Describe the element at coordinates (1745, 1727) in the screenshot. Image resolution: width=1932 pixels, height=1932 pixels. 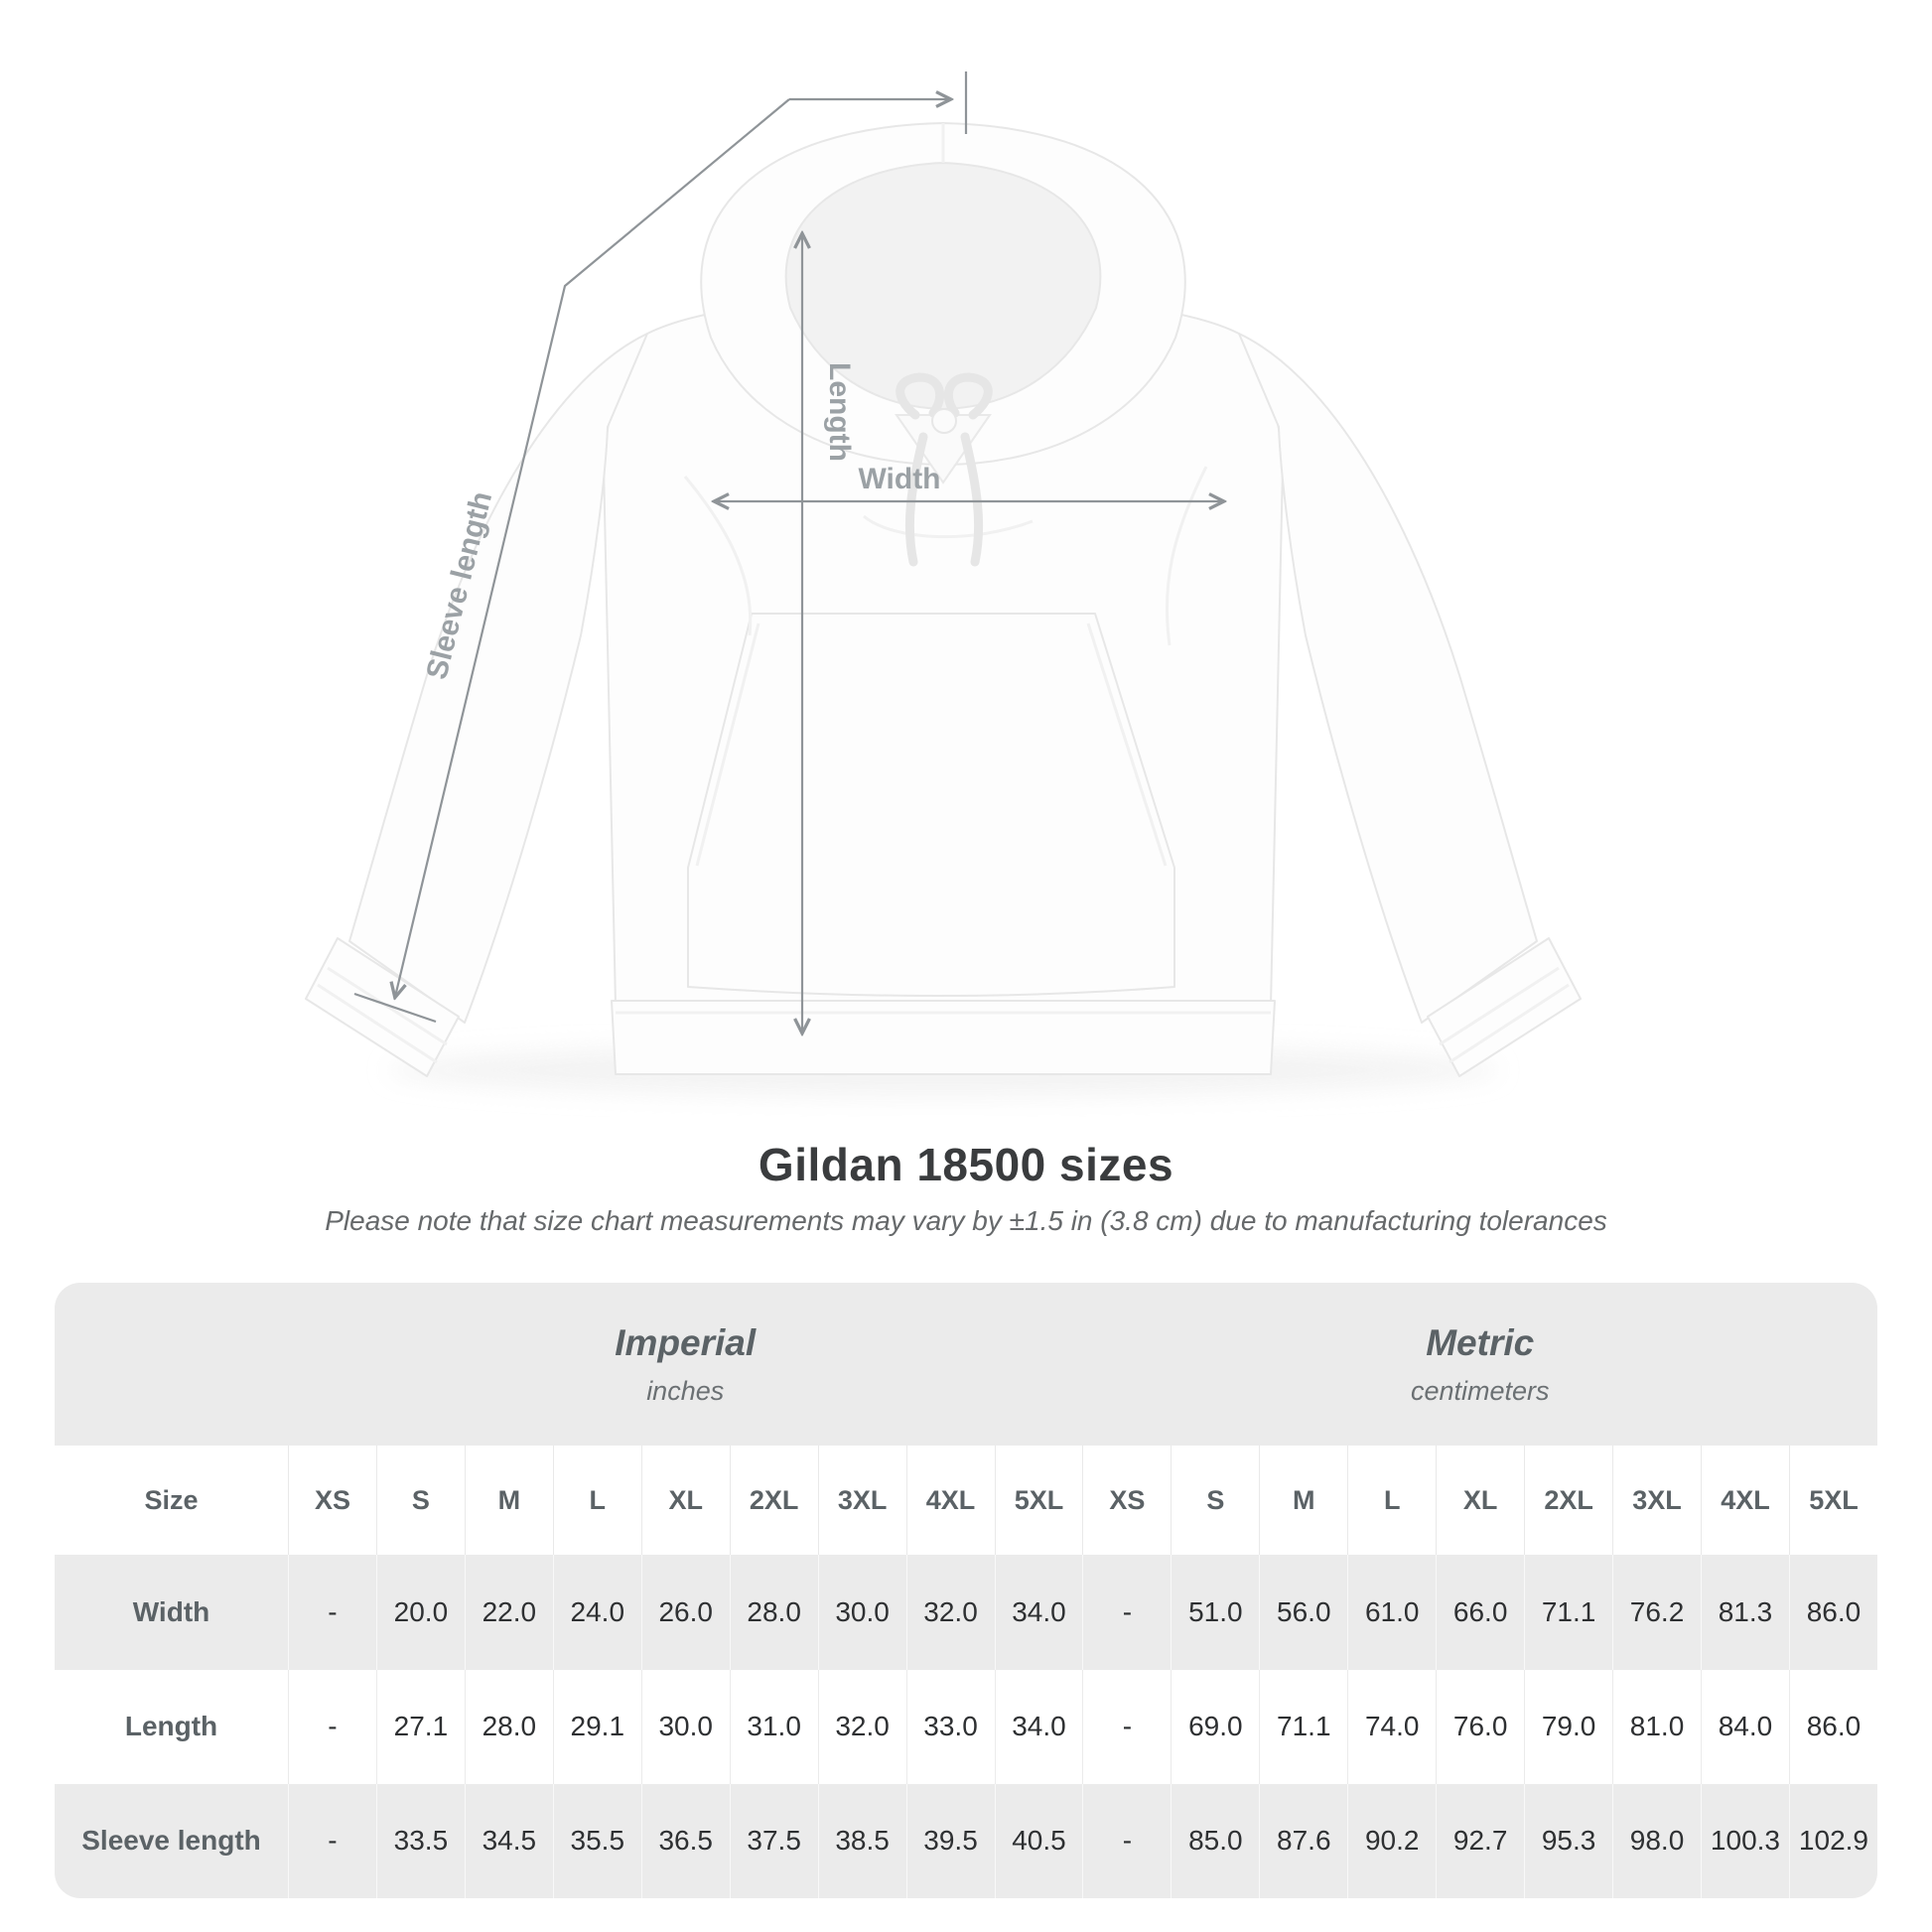
I see `value-cell: 84.0` at that location.